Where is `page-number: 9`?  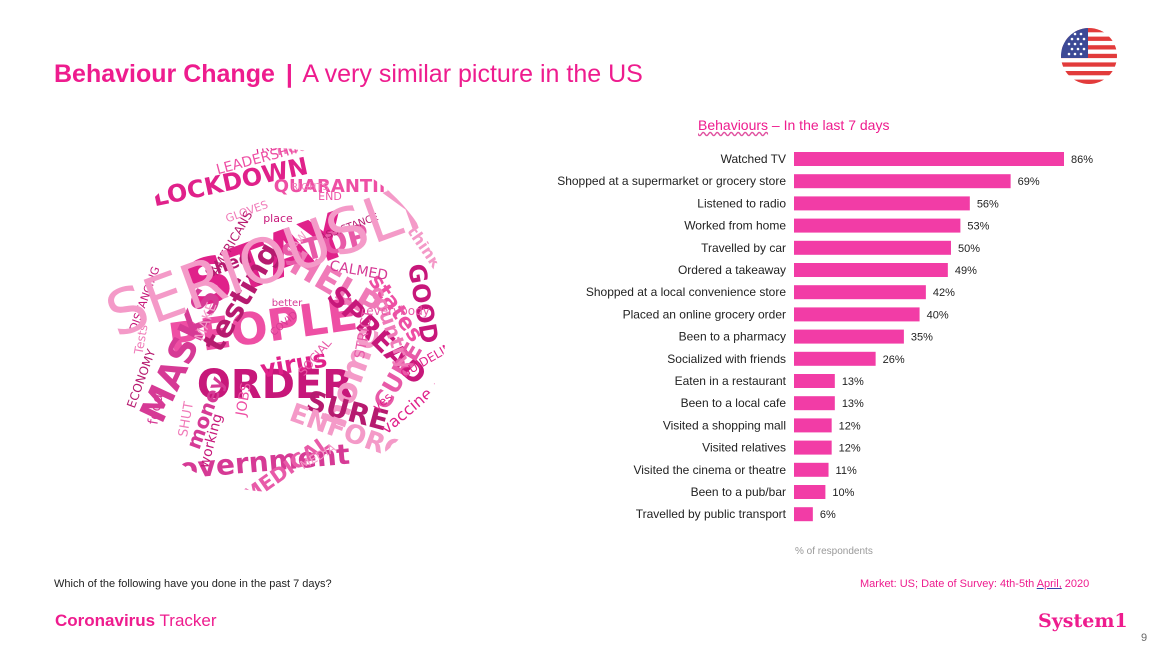
page-number: 9 is located at coordinates (1144, 638).